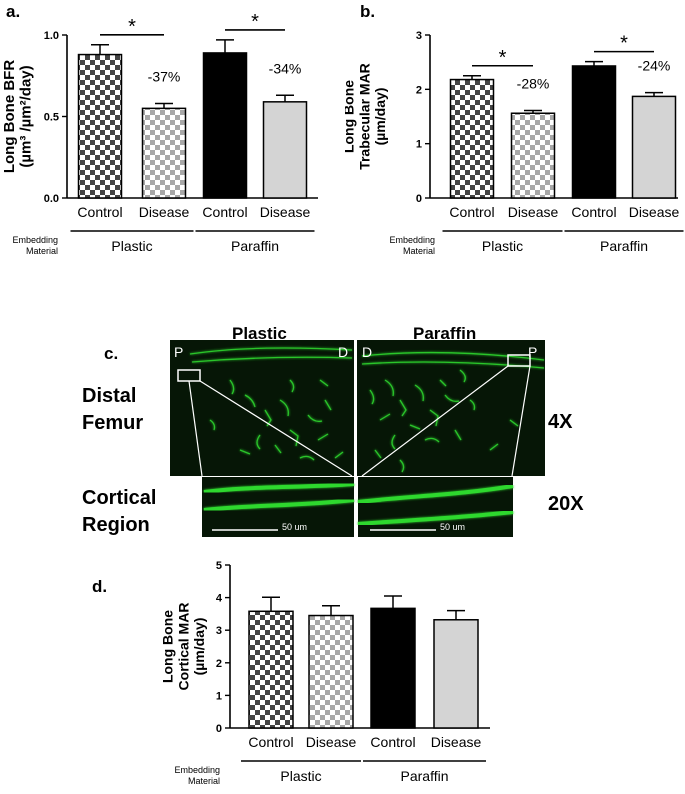 The width and height of the screenshot is (685, 794). Describe the element at coordinates (560, 422) in the screenshot. I see `magnification-4x-label: 4X` at that location.